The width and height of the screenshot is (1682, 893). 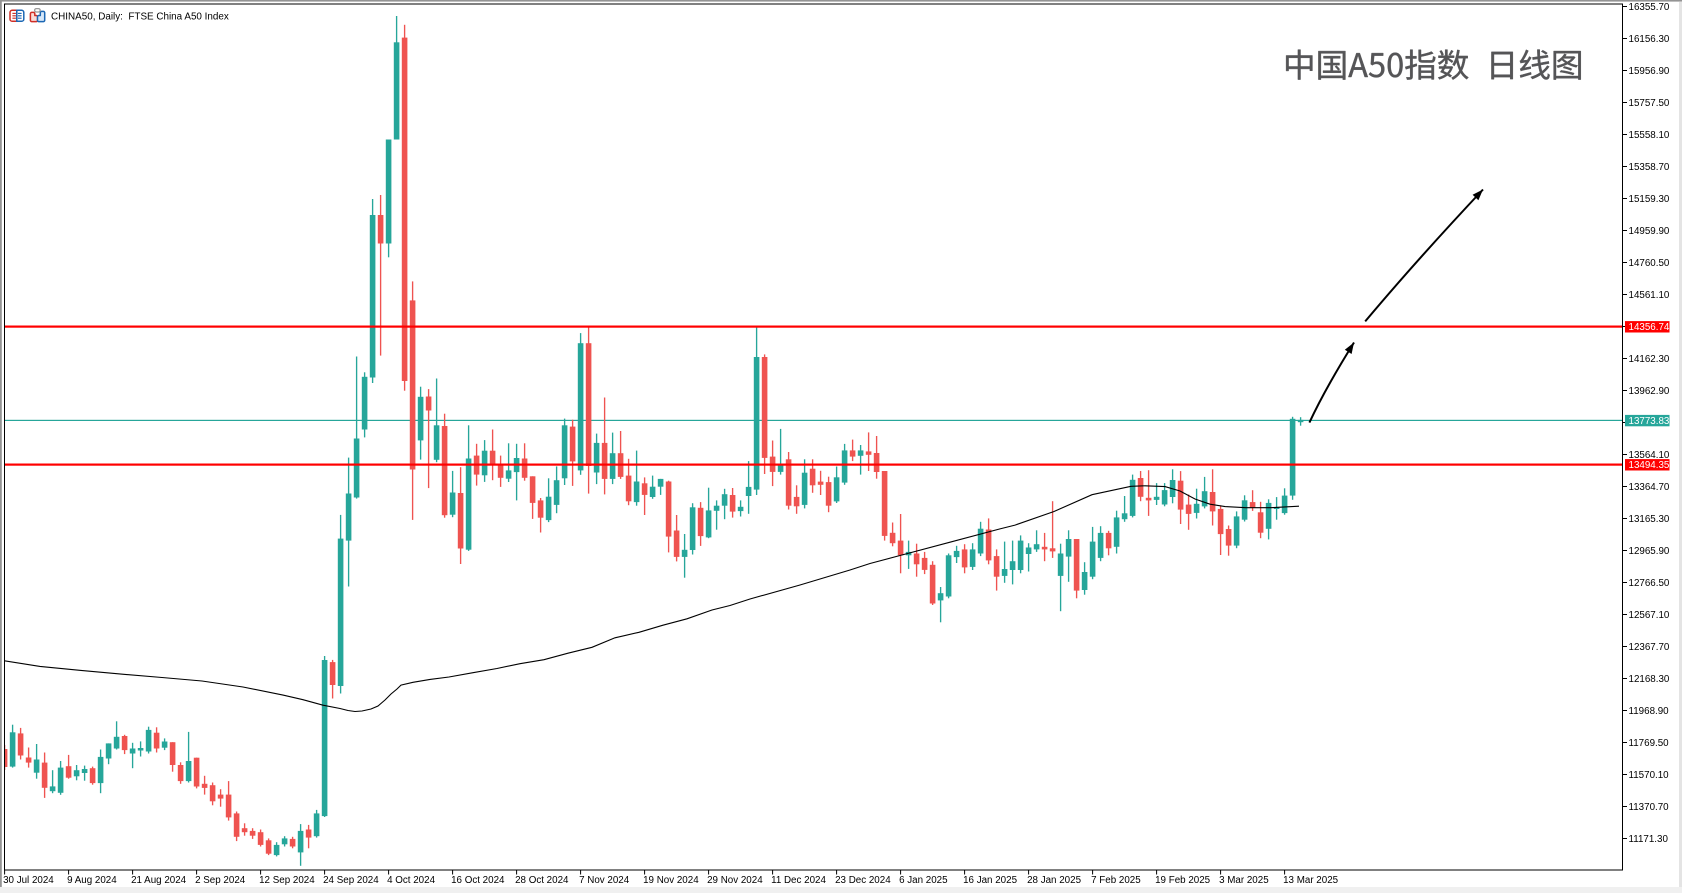 I want to click on svg-text: 11370.70, so click(x=1649, y=807).